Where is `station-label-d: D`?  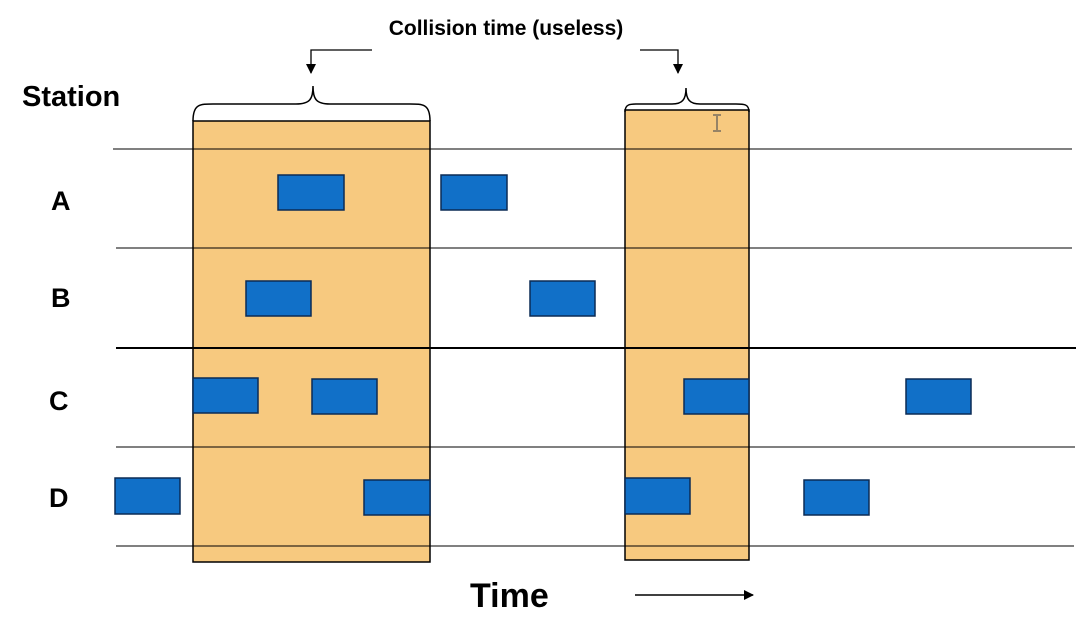
station-label-d: D is located at coordinates (59, 498).